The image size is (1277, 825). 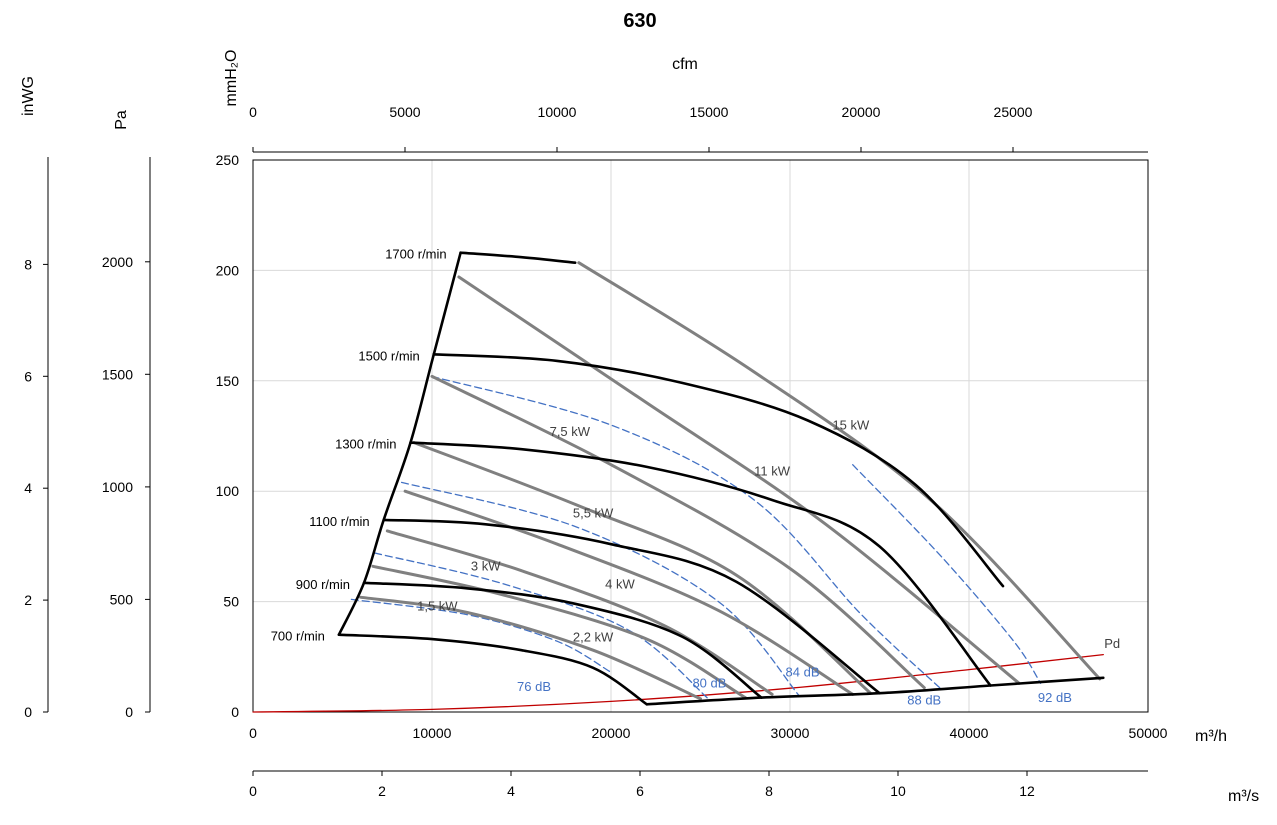 I want to click on x-axis-unit-m3s: m³/s, so click(x=1243, y=796).